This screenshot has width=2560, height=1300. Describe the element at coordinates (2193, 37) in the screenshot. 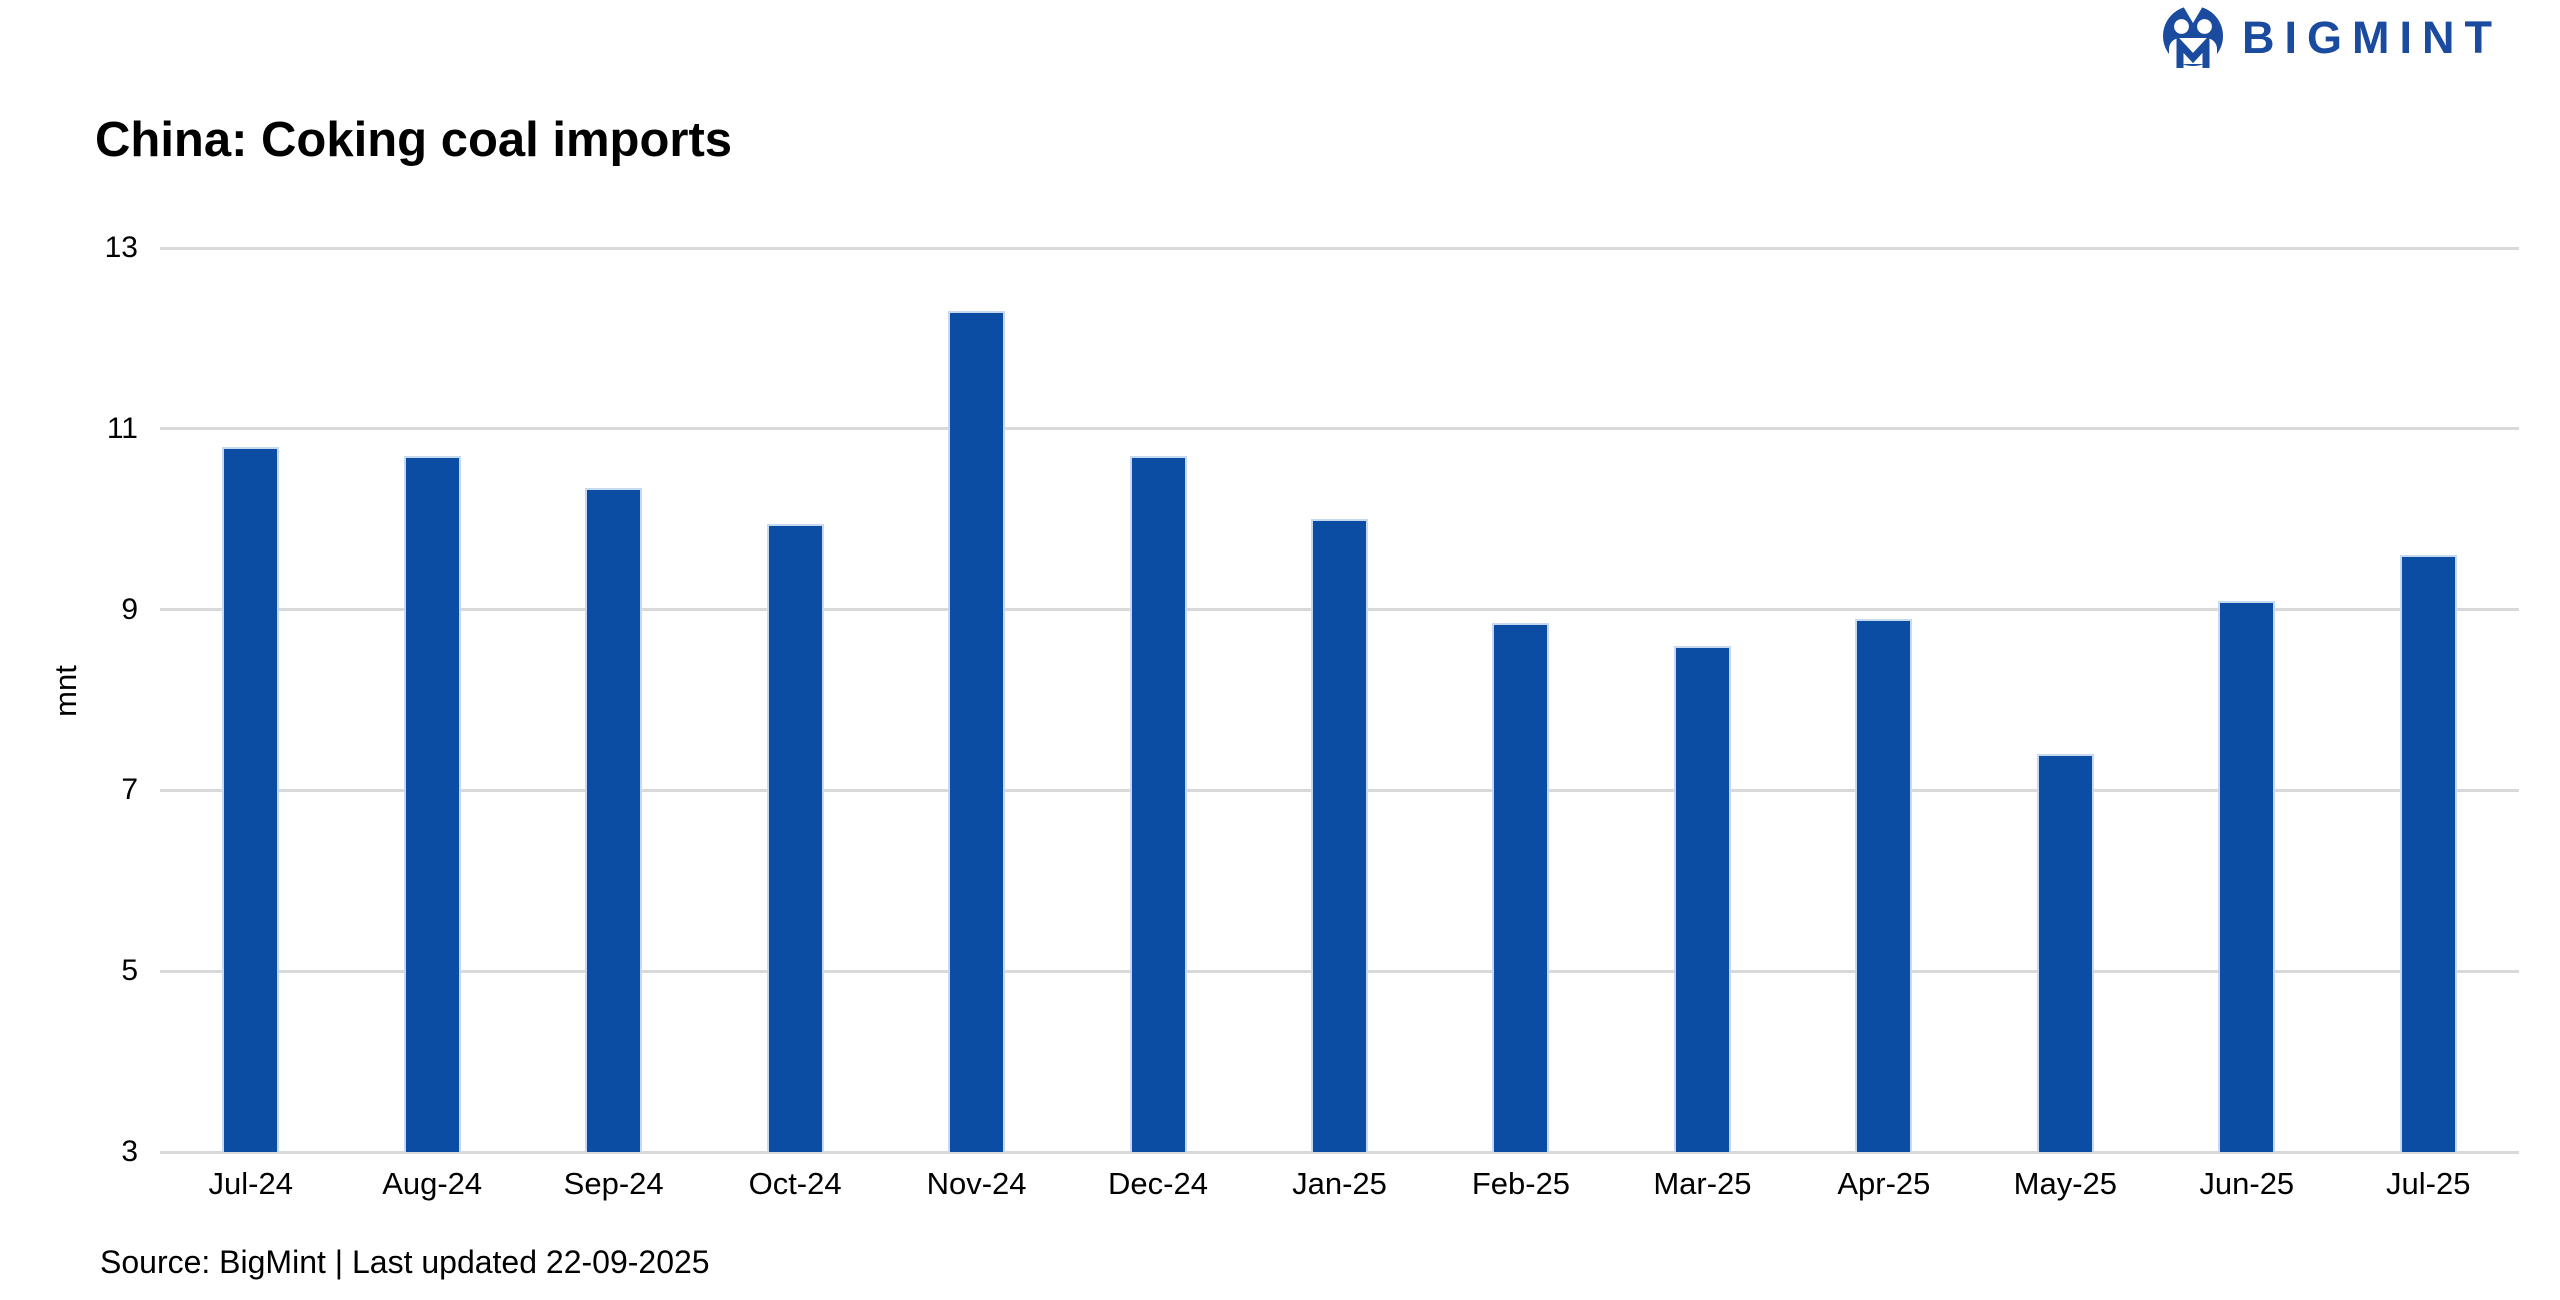

I see `bigmint-logo-icon` at that location.